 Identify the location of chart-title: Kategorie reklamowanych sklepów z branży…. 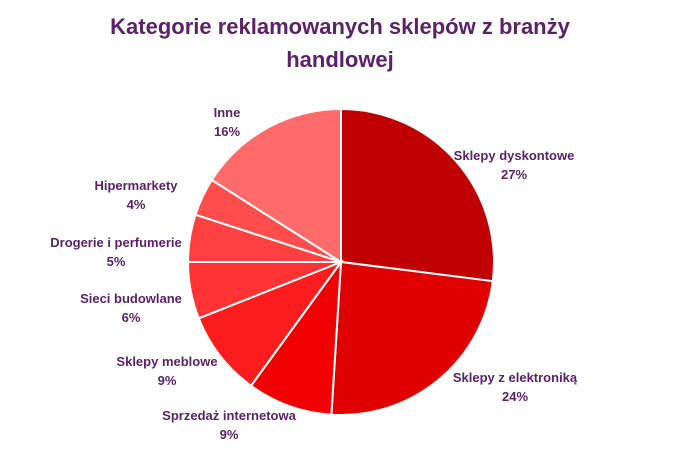
(340, 43).